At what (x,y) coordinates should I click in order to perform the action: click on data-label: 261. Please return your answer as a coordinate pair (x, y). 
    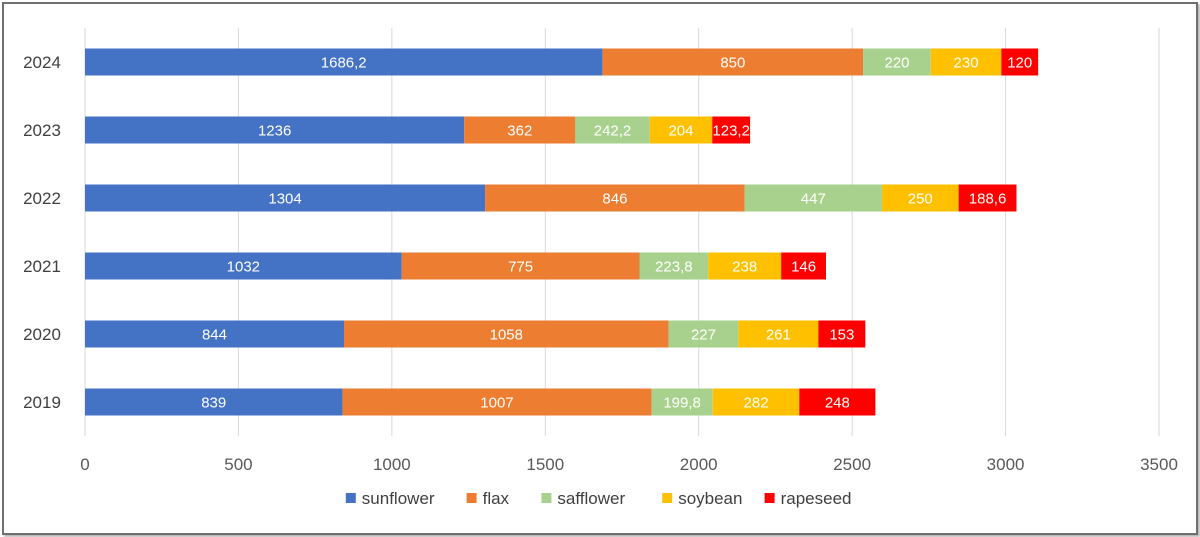
    Looking at the image, I should click on (778, 335).